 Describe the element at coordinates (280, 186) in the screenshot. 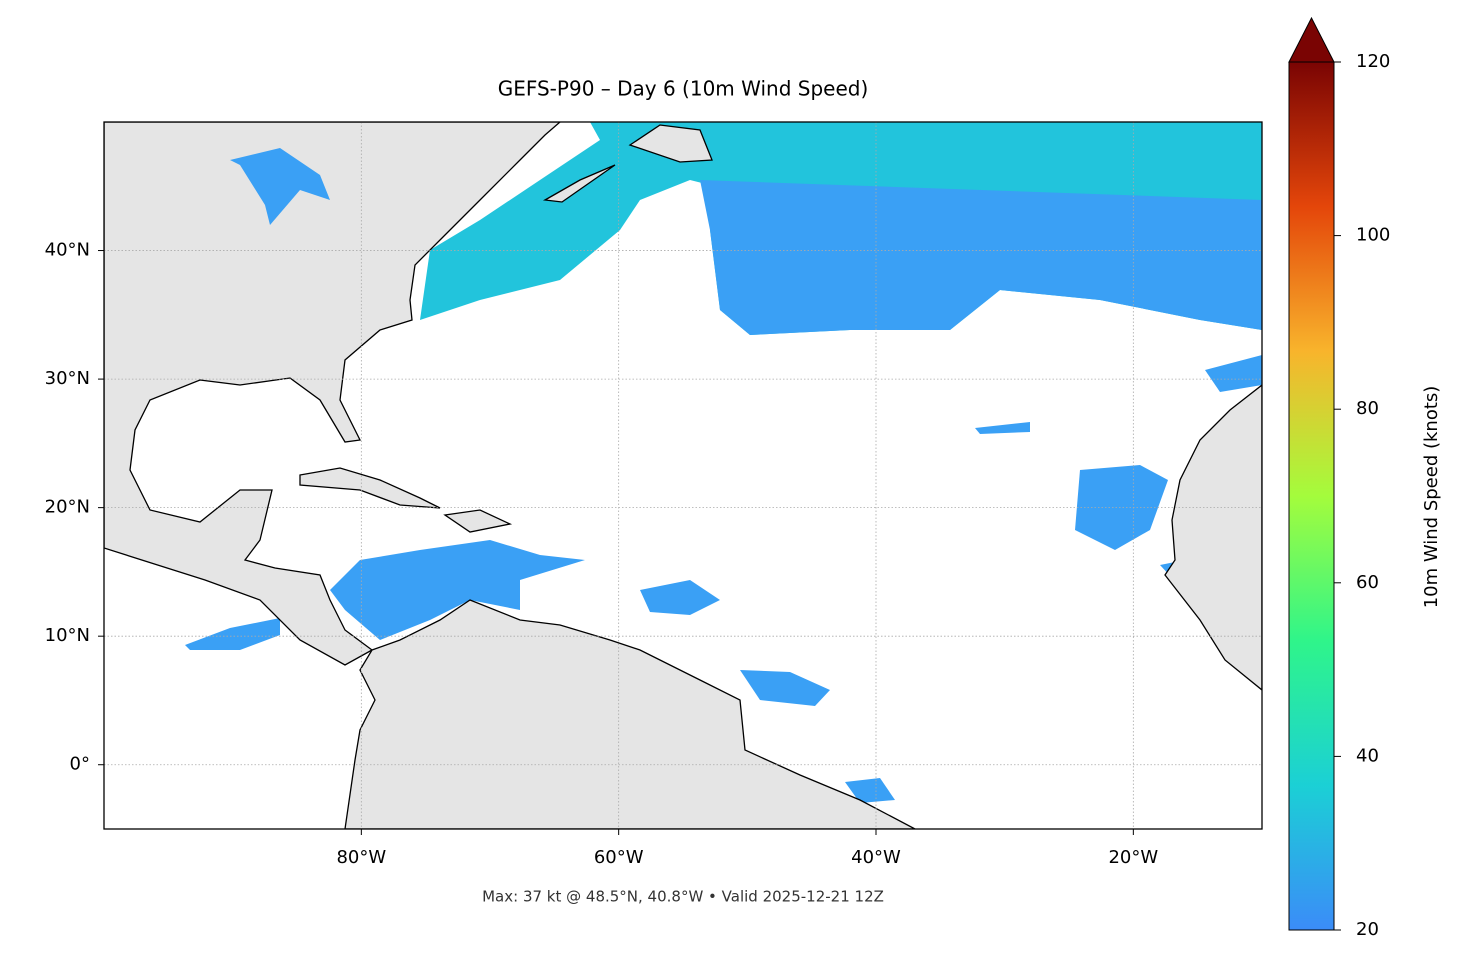

I see `great-lakes` at that location.